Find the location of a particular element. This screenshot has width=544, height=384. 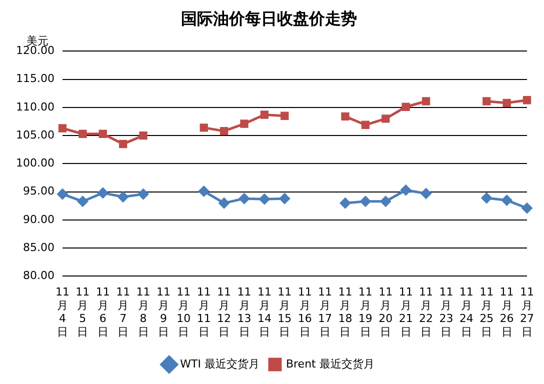

y-tick-label: 120.00 is located at coordinates (35, 51).